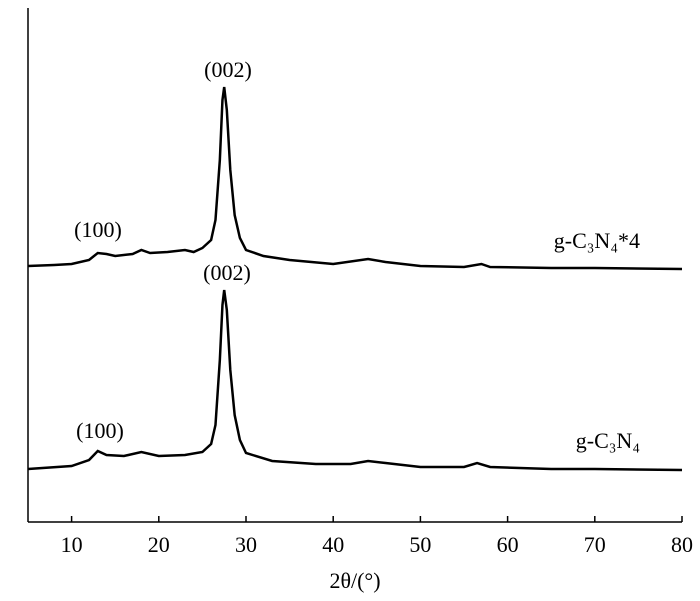 The width and height of the screenshot is (700, 601). I want to click on x-tick-label: 40, so click(333, 544).